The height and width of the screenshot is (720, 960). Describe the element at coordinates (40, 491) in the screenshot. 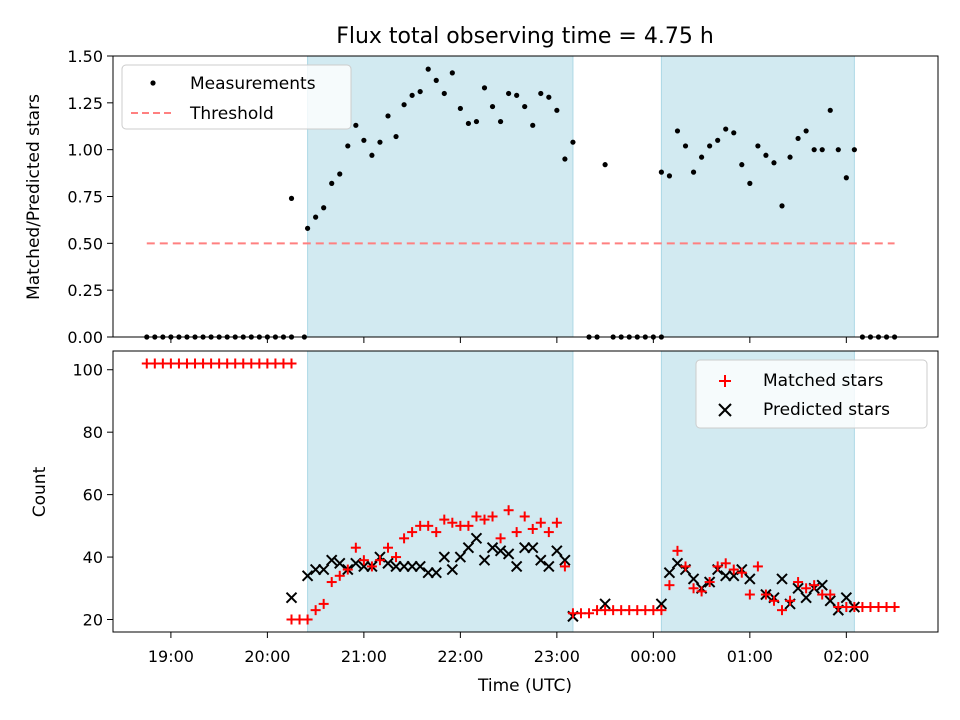

I see `bottom-y-axis-label: Count` at that location.